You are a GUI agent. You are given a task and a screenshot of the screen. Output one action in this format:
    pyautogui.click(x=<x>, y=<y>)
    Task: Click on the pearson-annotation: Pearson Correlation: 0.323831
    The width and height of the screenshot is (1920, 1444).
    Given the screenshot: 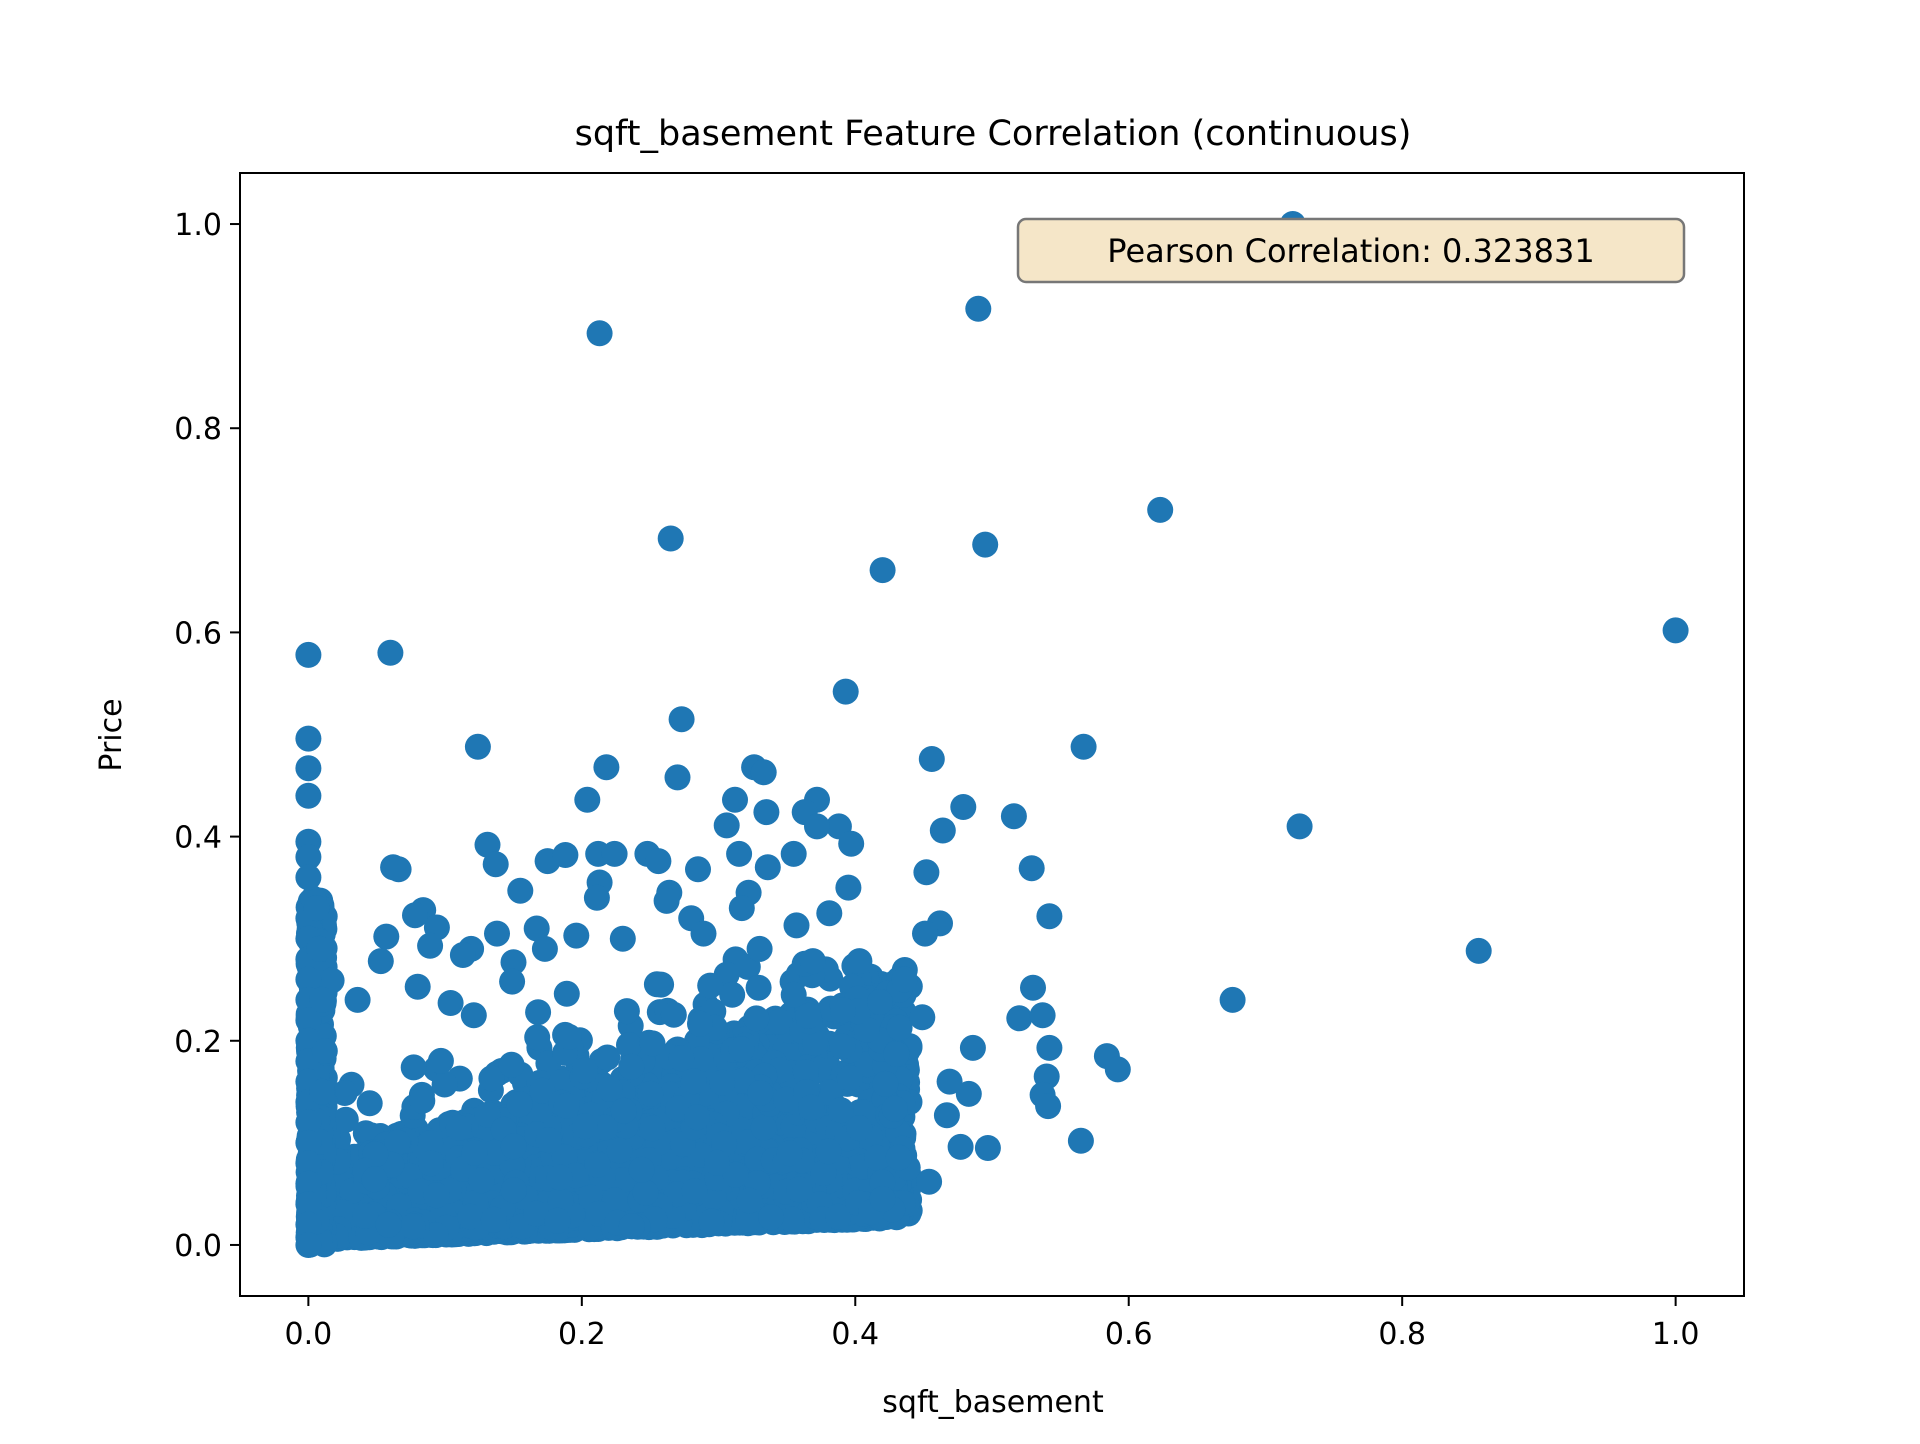 What is the action you would take?
    pyautogui.click(x=1351, y=250)
    